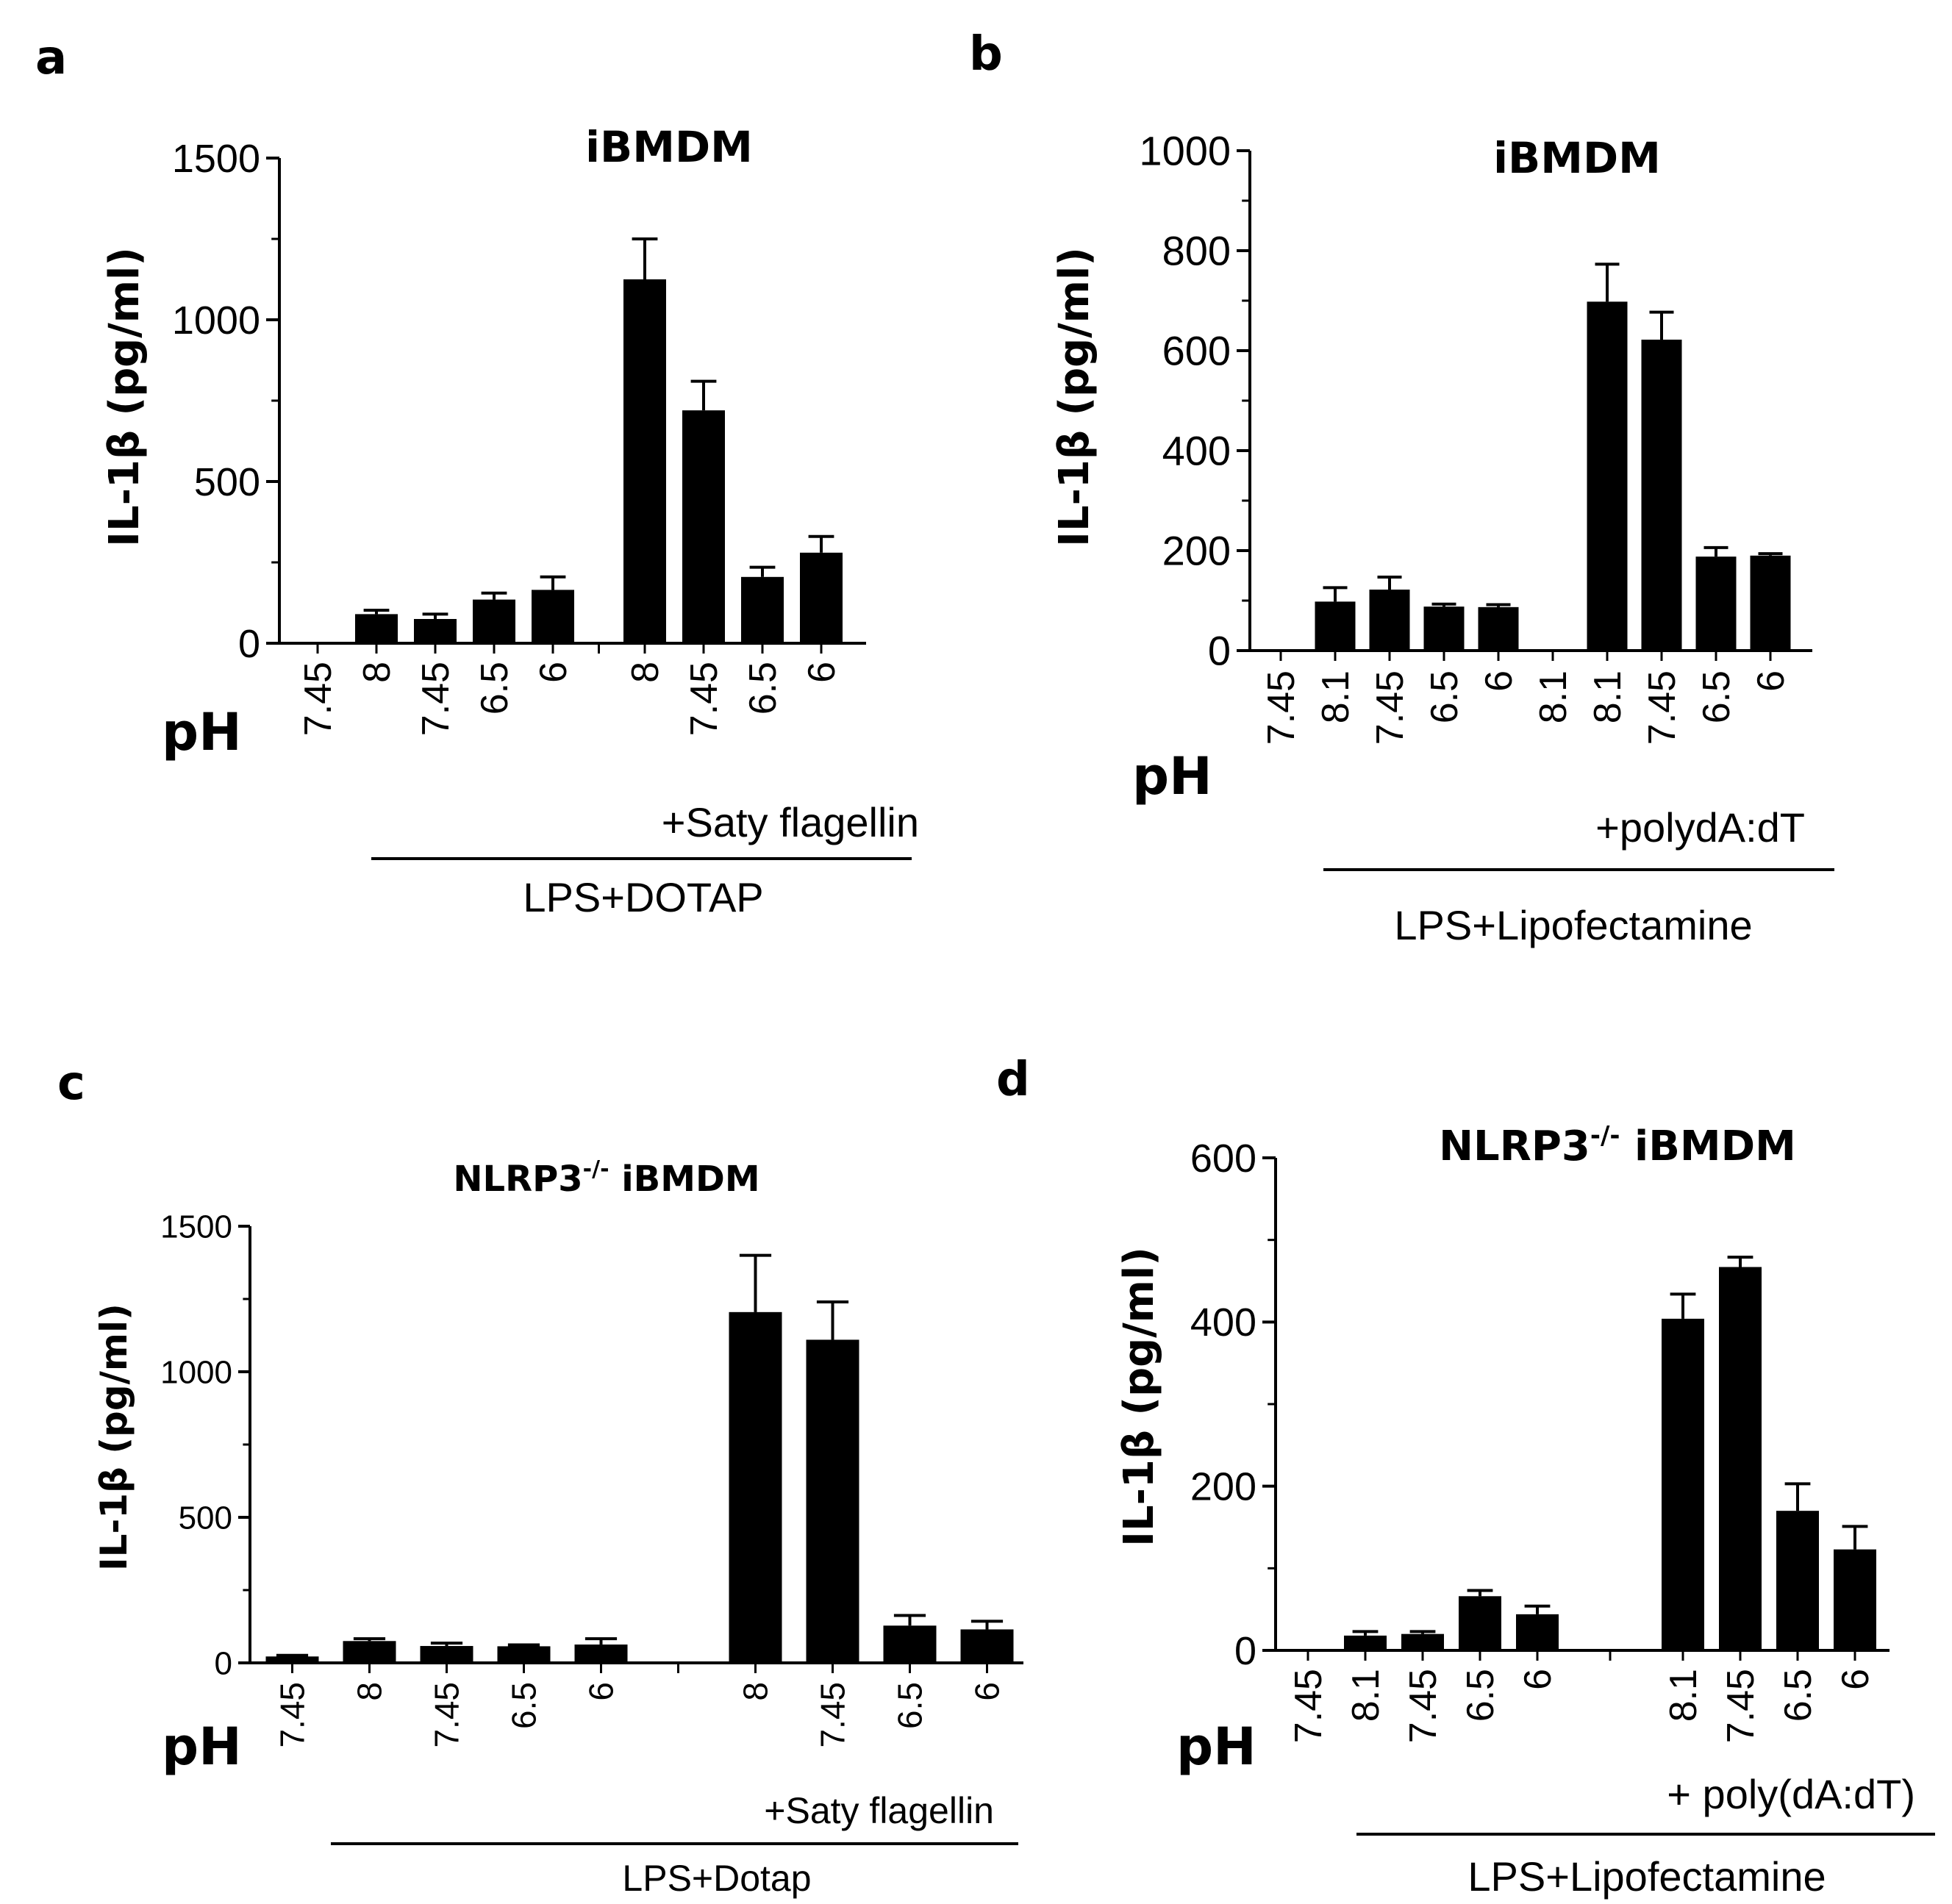 Image resolution: width=1952 pixels, height=1904 pixels. I want to click on panel-b-y-tick-label: 1000, so click(1185, 151).